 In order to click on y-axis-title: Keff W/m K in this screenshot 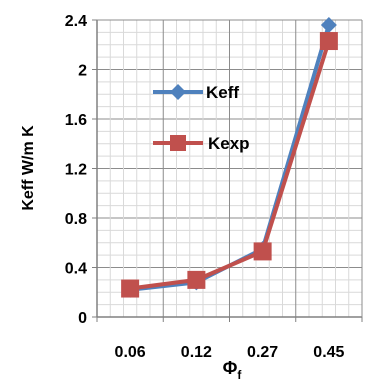, I will do `click(28, 168)`.